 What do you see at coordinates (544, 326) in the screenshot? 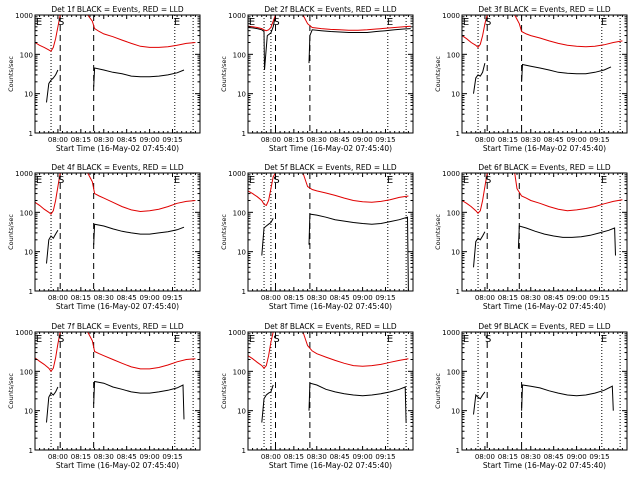
I see `panel-title: Det 9f BLACK = Events, RED = LLD` at bounding box center [544, 326].